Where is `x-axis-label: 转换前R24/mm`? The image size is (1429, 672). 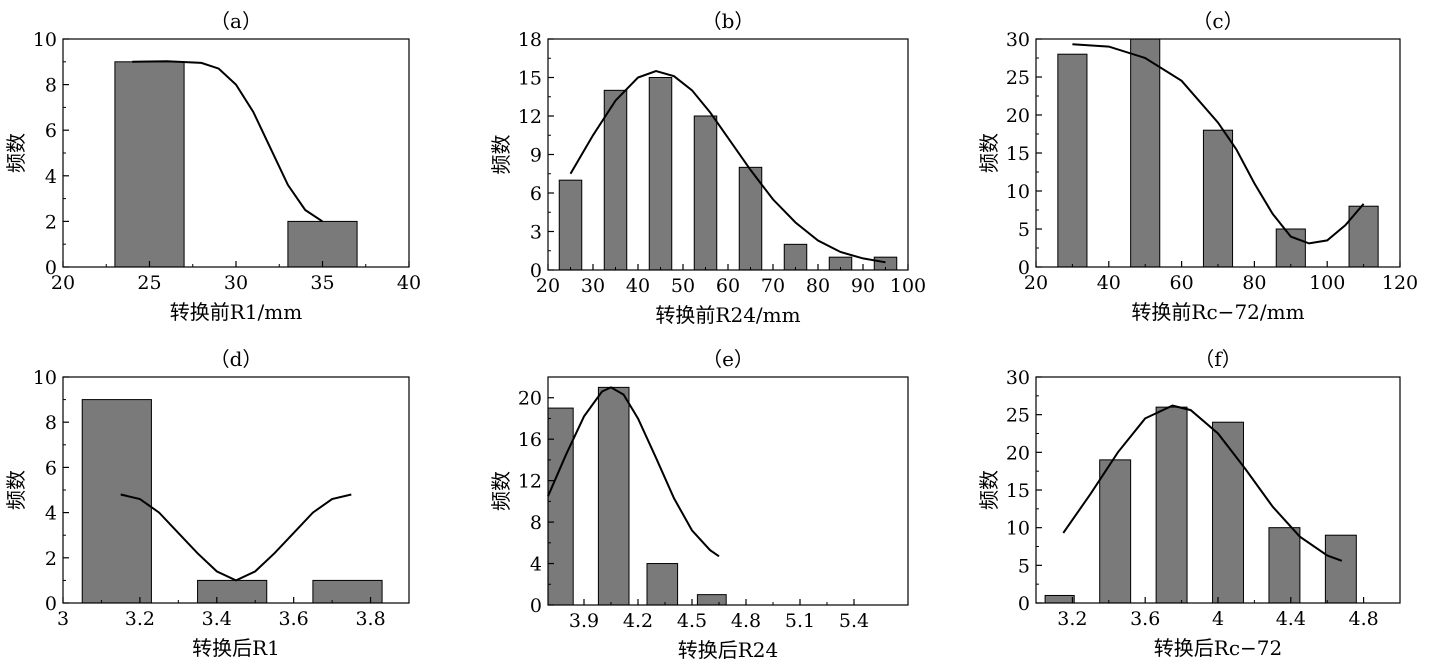 x-axis-label: 转换前R24/mm is located at coordinates (727, 315).